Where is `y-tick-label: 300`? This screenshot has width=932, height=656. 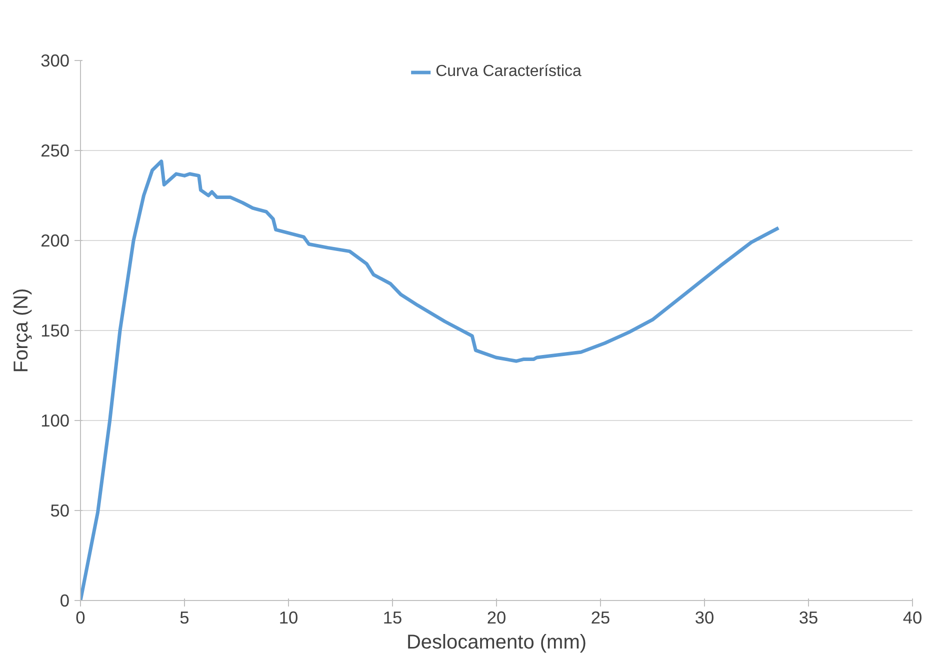
y-tick-label: 300 is located at coordinates (55, 60).